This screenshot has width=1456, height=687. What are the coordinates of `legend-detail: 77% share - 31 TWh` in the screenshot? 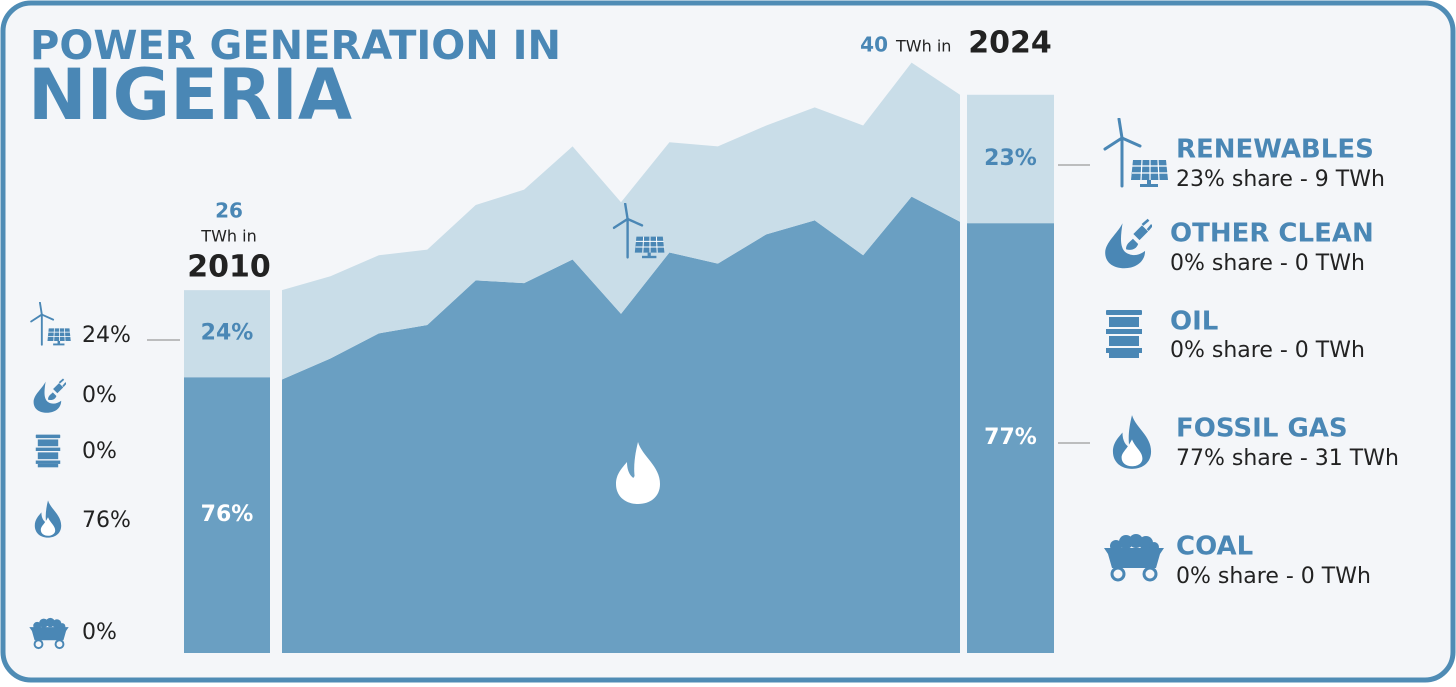 It's located at (1287, 458).